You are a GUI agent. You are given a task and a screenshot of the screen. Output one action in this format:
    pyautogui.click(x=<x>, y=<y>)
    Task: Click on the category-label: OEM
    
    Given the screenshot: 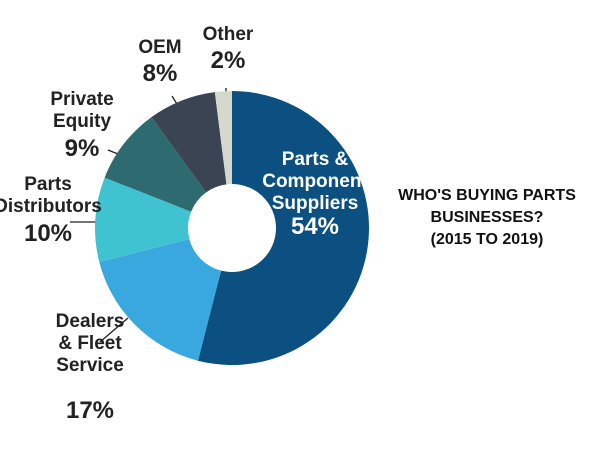 What is the action you would take?
    pyautogui.click(x=159, y=47)
    